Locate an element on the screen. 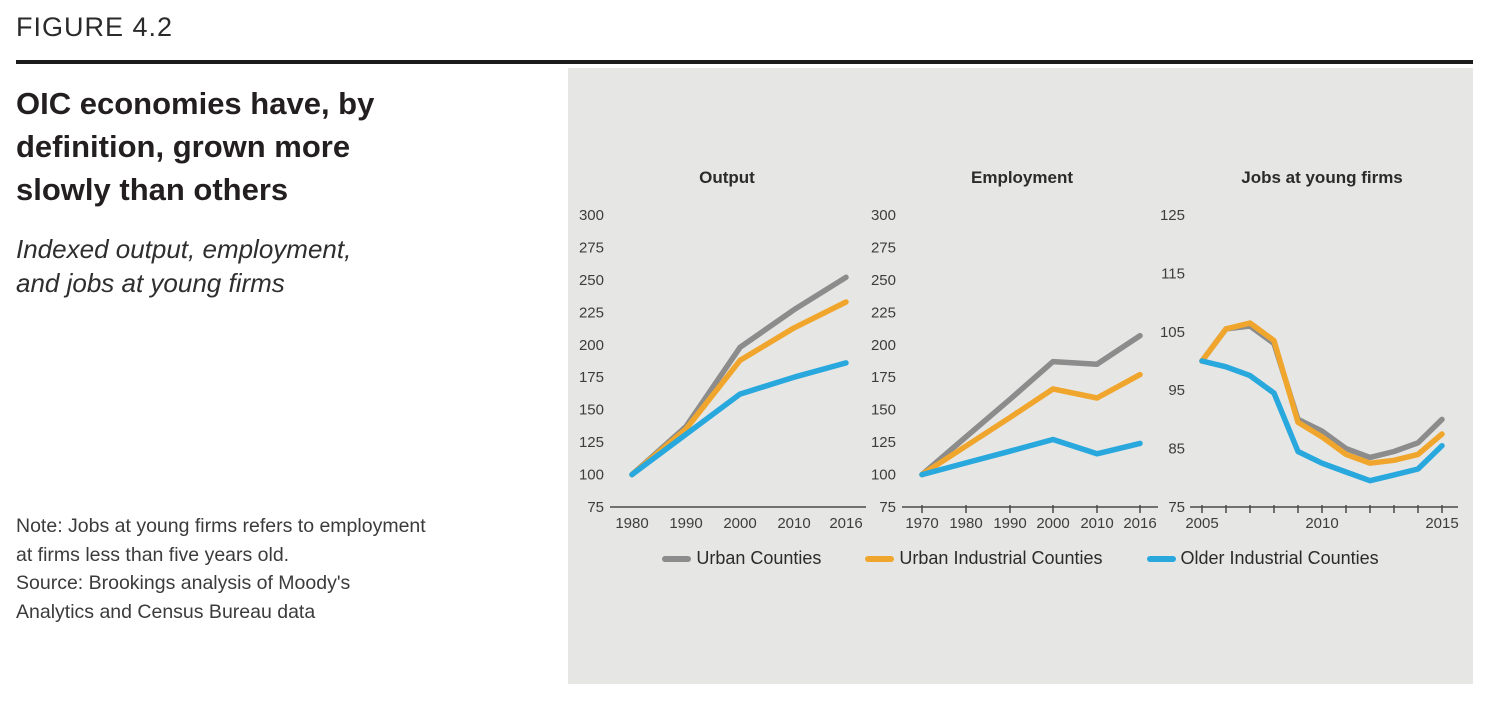 The image size is (1500, 711). legend-item-urban-industrial-counties: Urban Industrial Counties is located at coordinates (984, 558).